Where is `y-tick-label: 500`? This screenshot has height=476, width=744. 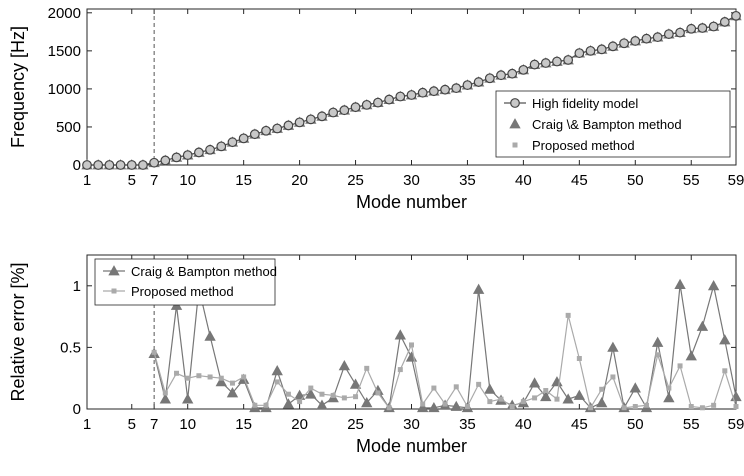 y-tick-label: 500 is located at coordinates (68, 127).